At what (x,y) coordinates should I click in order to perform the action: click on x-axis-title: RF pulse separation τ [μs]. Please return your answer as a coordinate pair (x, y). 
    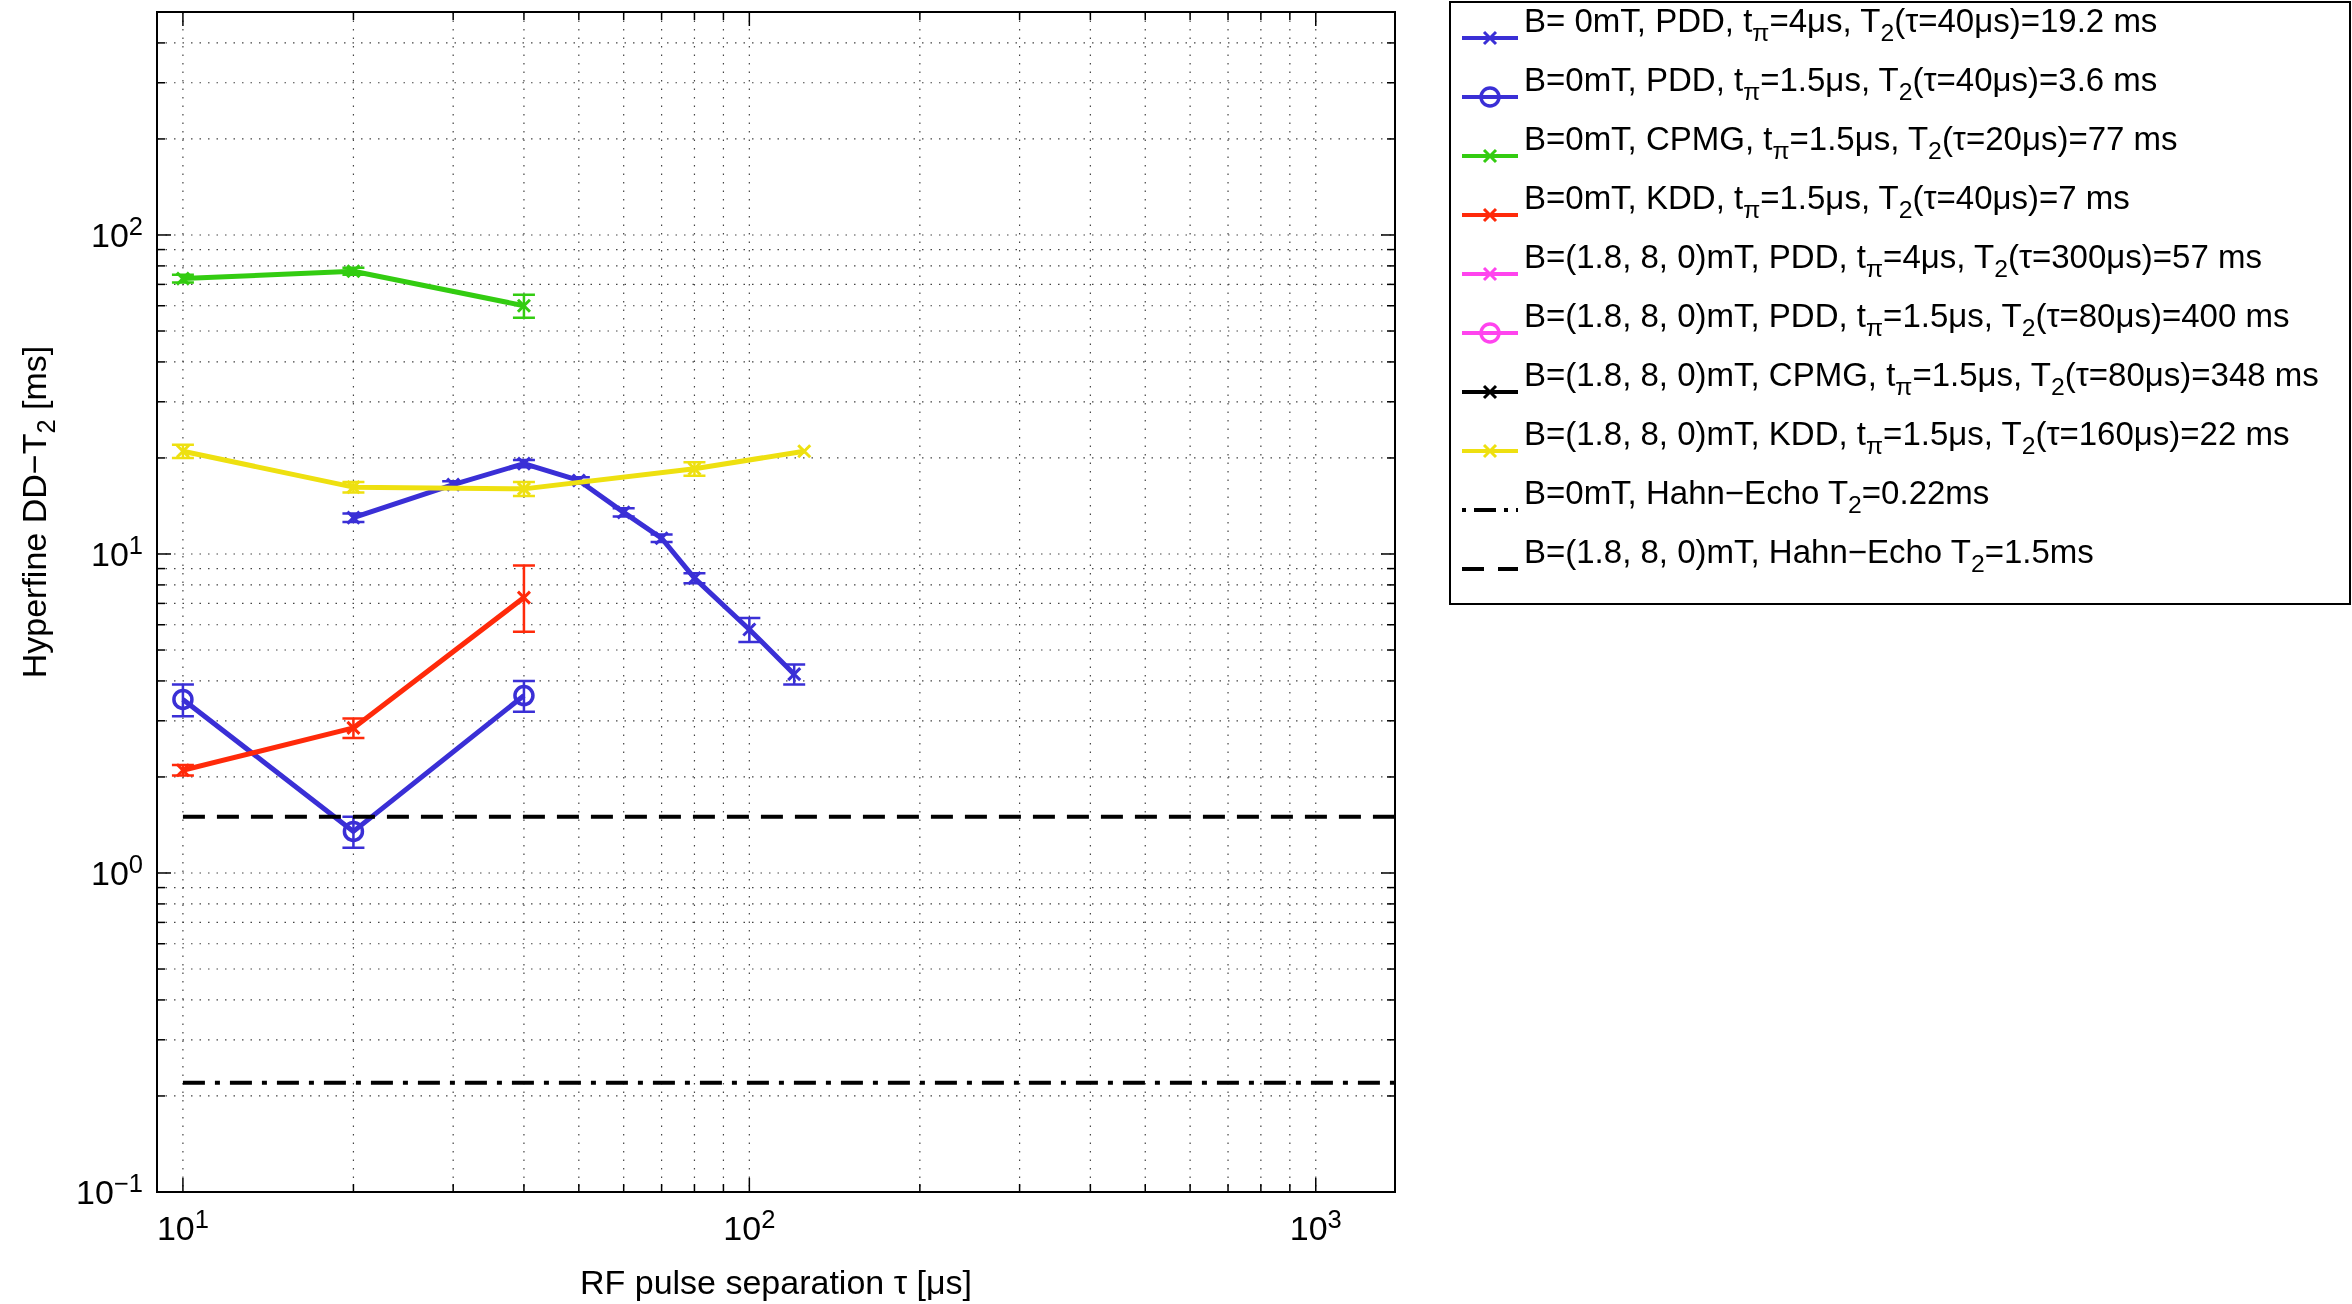
    Looking at the image, I should click on (776, 1282).